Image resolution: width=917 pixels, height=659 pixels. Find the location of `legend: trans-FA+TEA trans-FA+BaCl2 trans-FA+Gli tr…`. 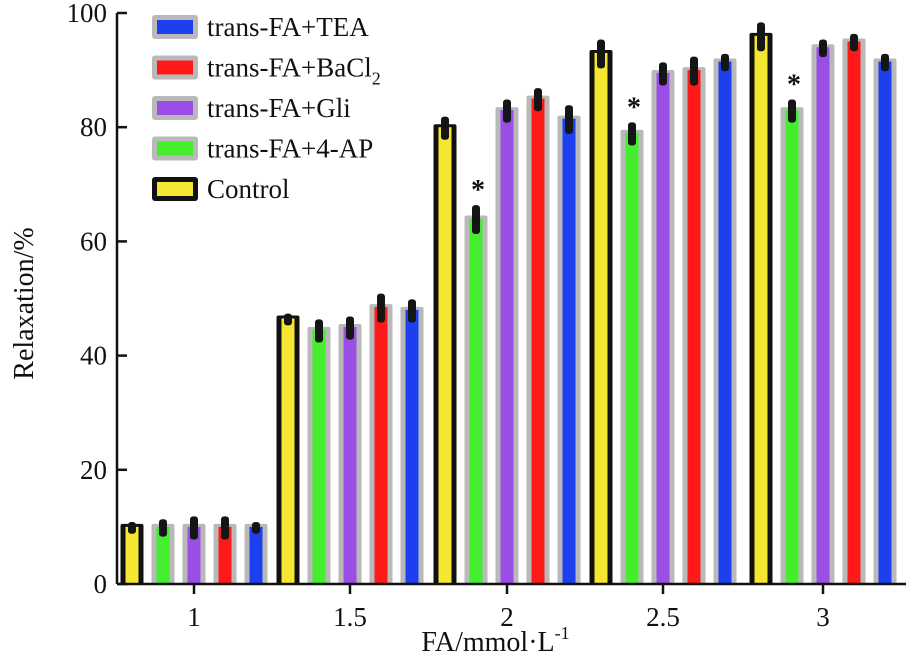

legend: trans-FA+TEA trans-FA+BaCl2 trans-FA+Gli tr… is located at coordinates (266, 108).